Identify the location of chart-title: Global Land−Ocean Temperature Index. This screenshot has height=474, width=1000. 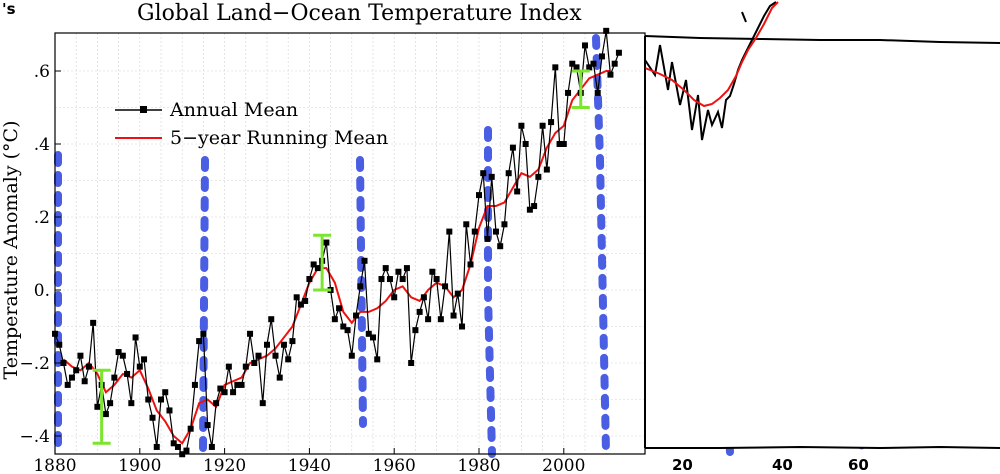
(359, 13).